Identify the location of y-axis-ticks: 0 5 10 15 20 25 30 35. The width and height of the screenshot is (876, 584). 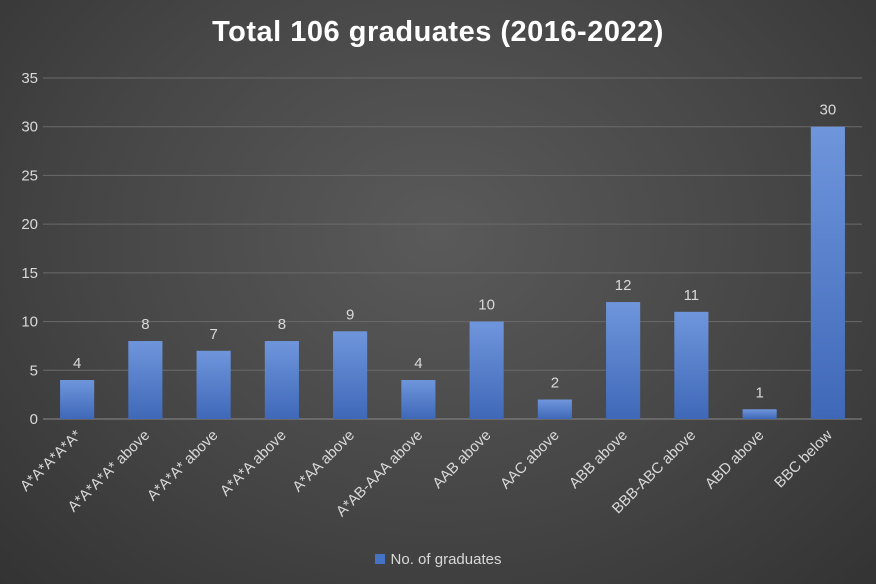
(29, 249).